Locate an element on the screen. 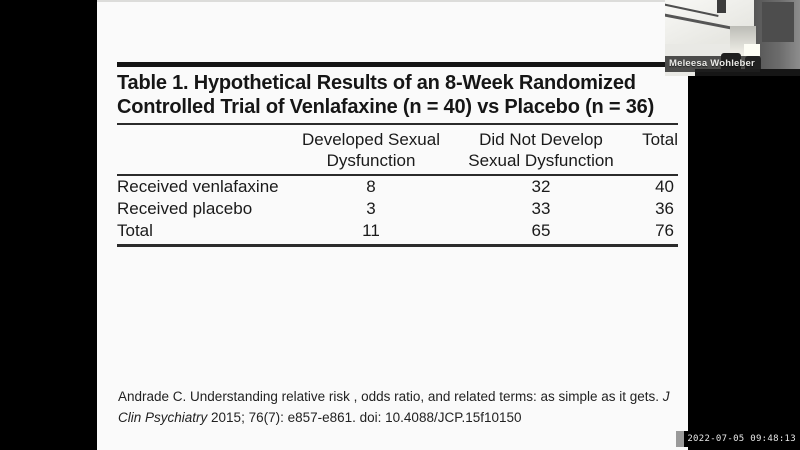 This screenshot has width=800, height=450. recording-timestamp: 2022-07-05 09:48:13 is located at coordinates (736, 439).